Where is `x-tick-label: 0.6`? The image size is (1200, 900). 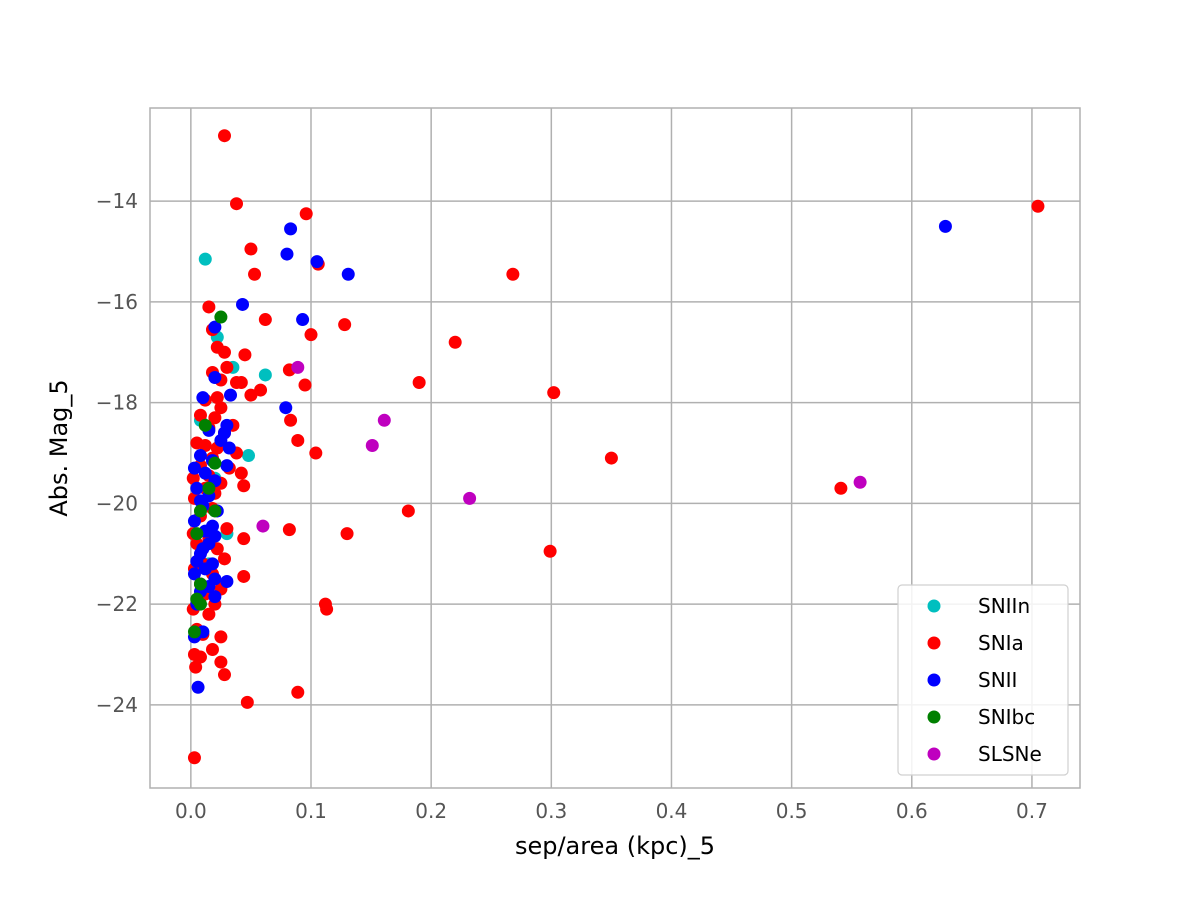 x-tick-label: 0.6 is located at coordinates (912, 811).